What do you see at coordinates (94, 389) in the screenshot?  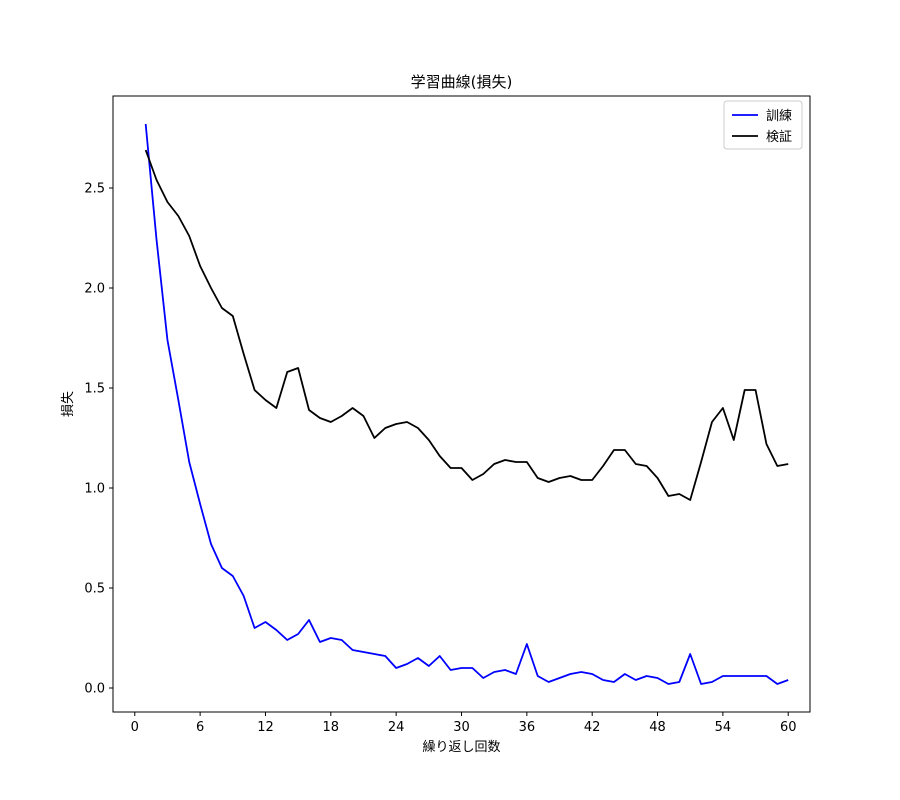 I see `y-tick-label: 1.5` at bounding box center [94, 389].